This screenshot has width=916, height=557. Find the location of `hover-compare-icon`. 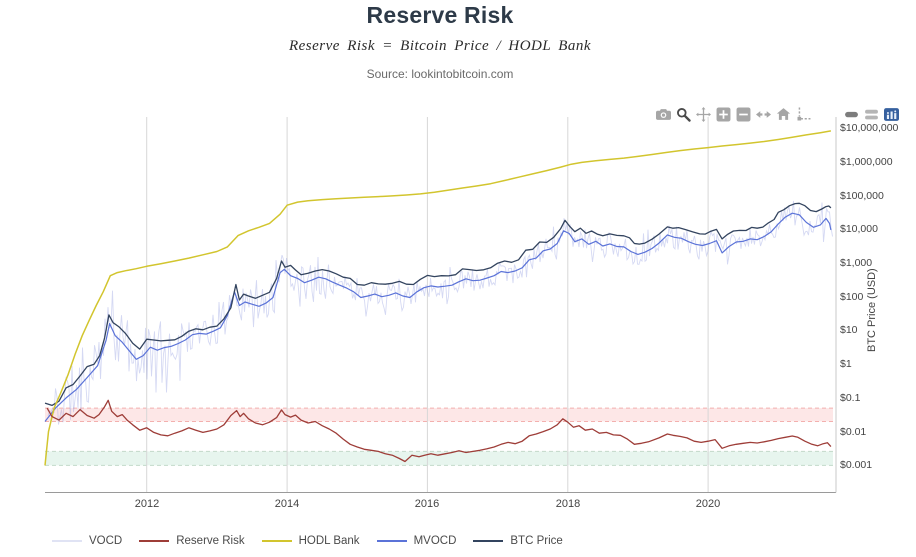

hover-compare-icon is located at coordinates (871, 114).